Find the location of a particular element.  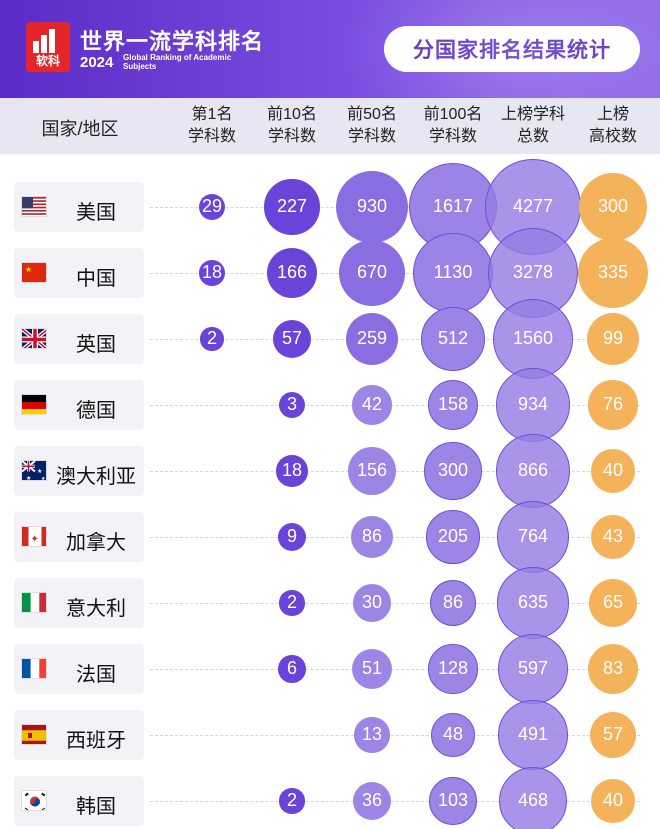

country-cell: 韩国 is located at coordinates (79, 801).